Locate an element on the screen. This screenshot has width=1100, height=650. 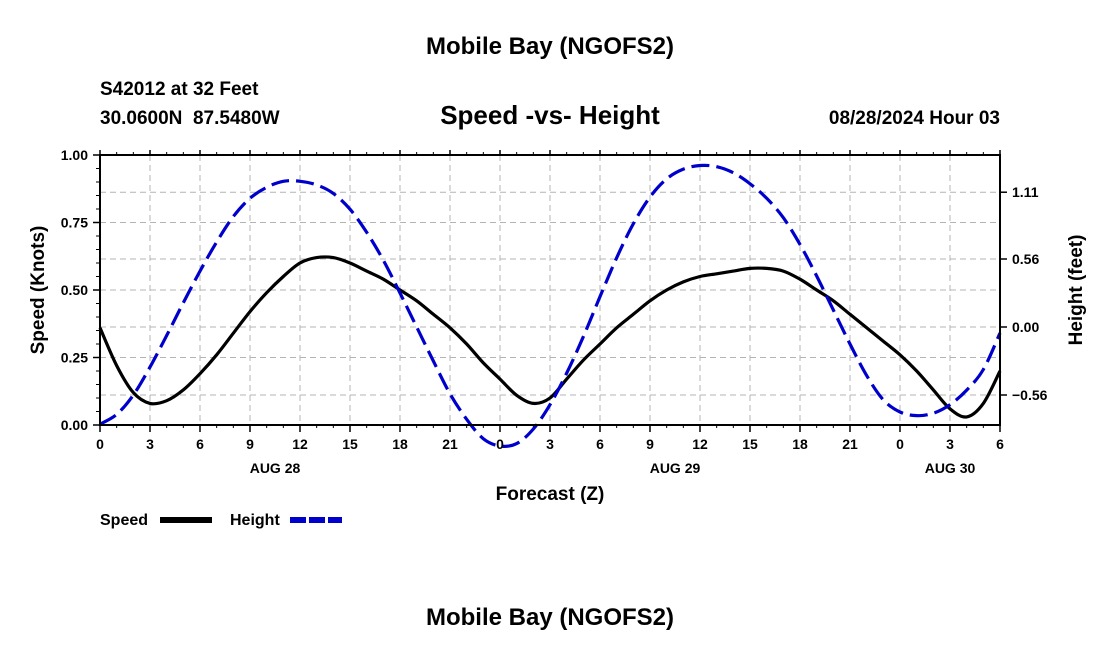
y2-tick-label: 0.00 is located at coordinates (1025, 327).